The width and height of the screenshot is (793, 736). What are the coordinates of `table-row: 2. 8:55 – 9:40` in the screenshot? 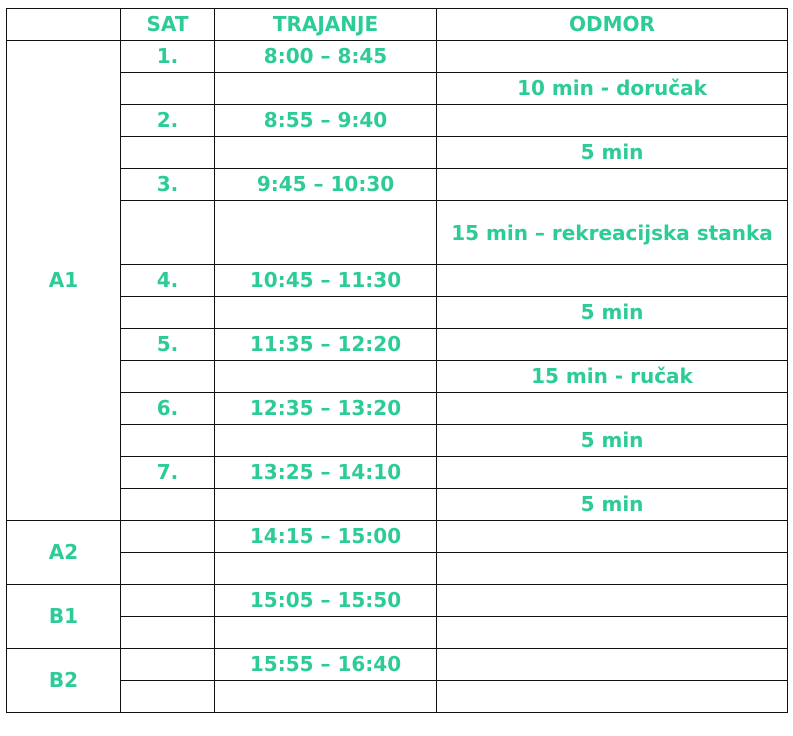 It's located at (397, 120).